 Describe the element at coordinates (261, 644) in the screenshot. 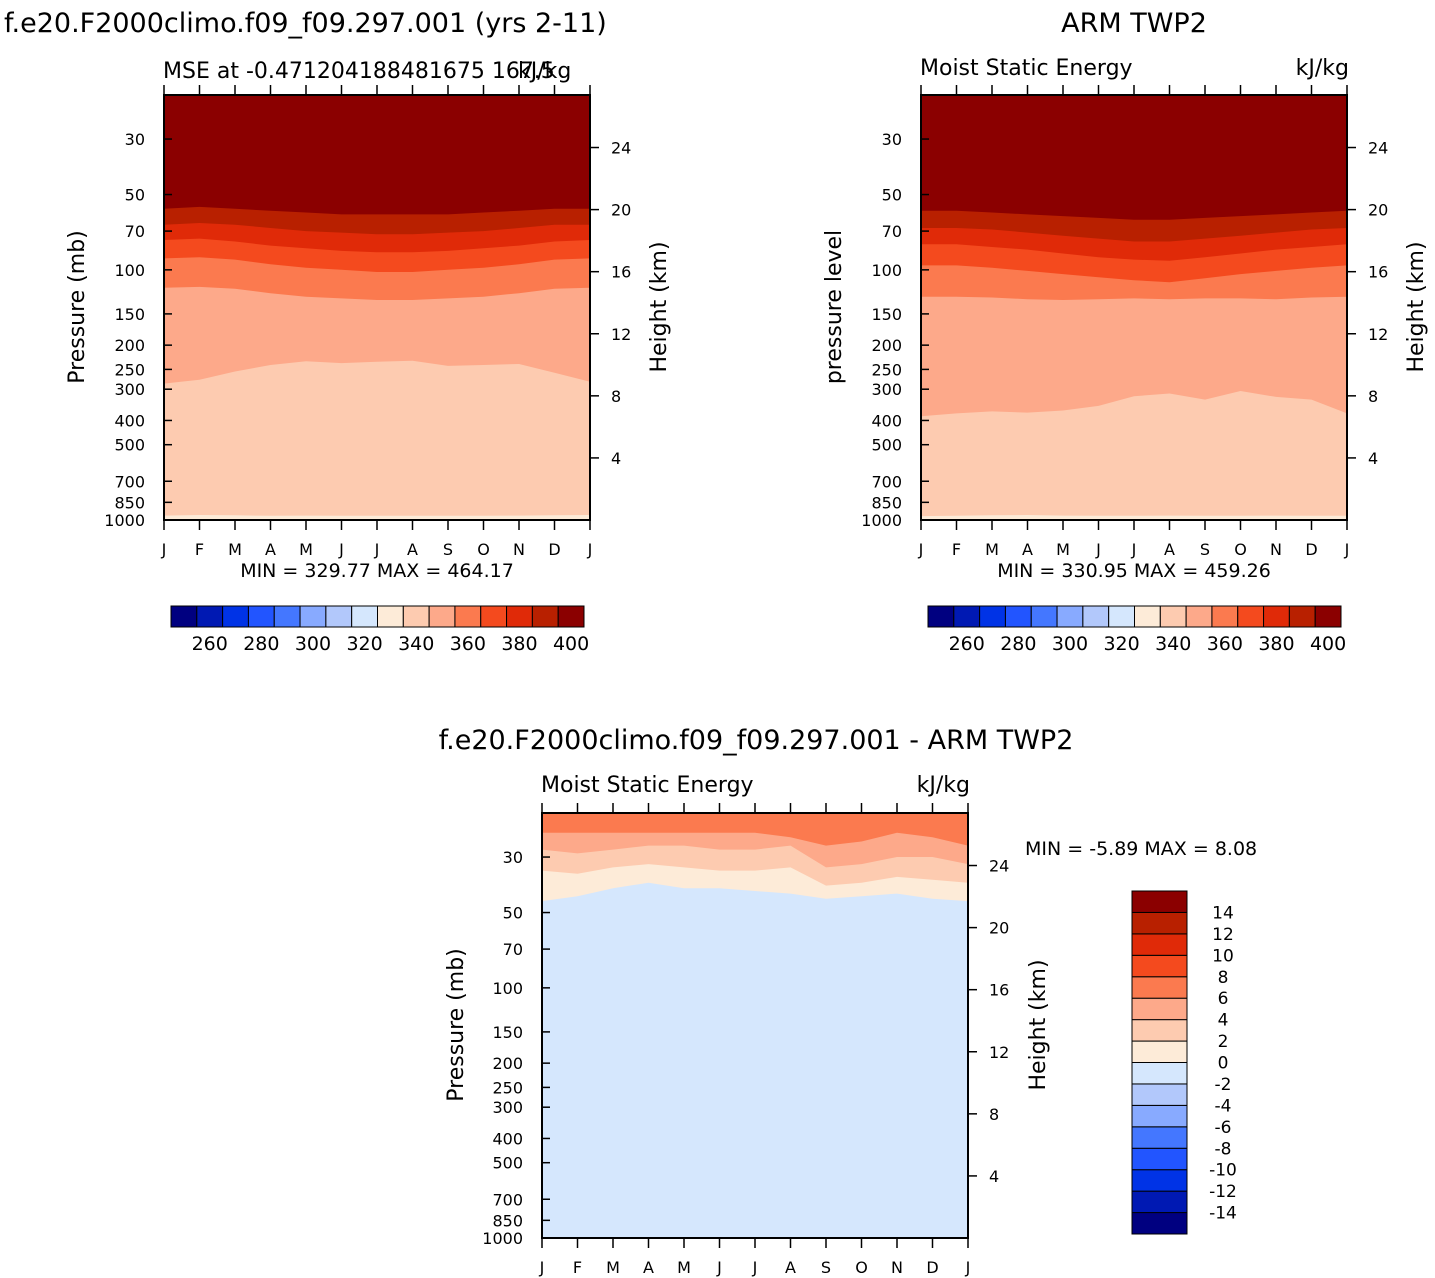

I see `model-colorbar-label: 280` at that location.